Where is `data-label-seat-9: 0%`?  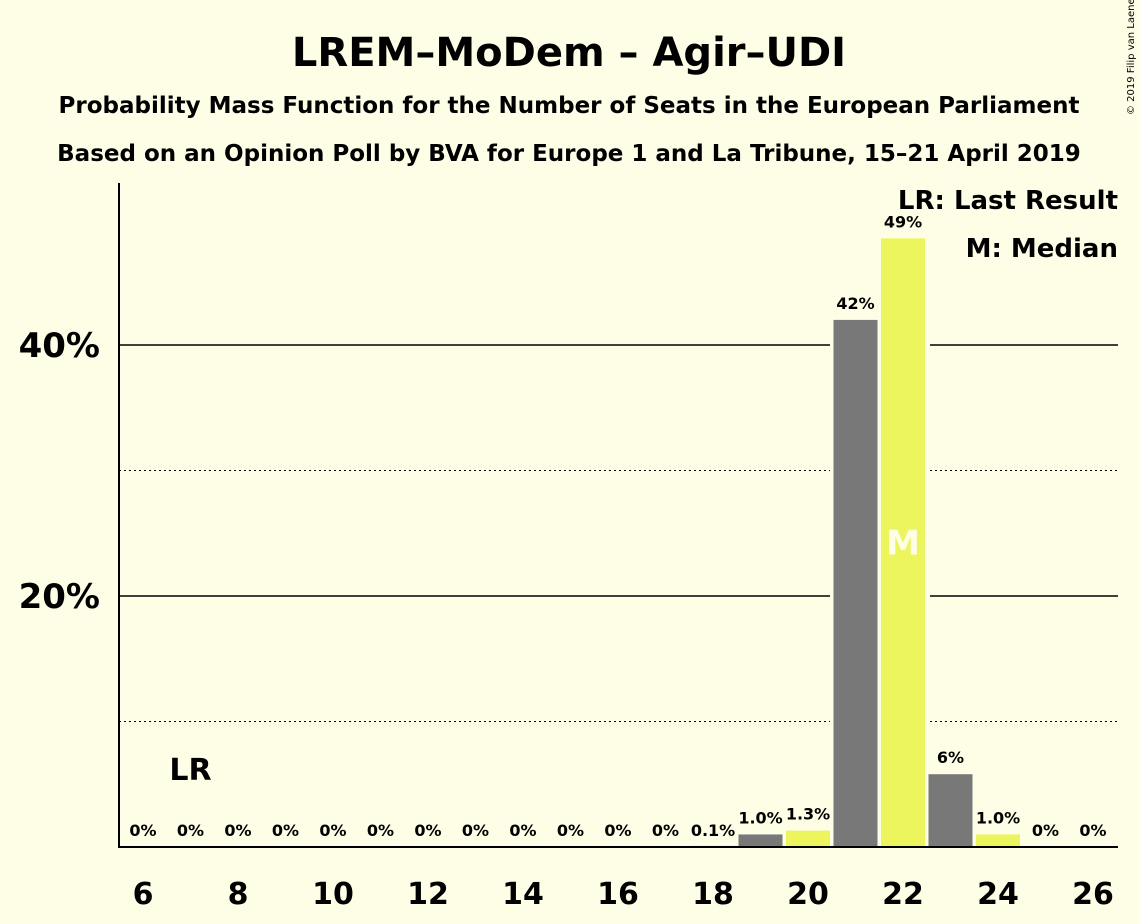 data-label-seat-9: 0% is located at coordinates (285, 830).